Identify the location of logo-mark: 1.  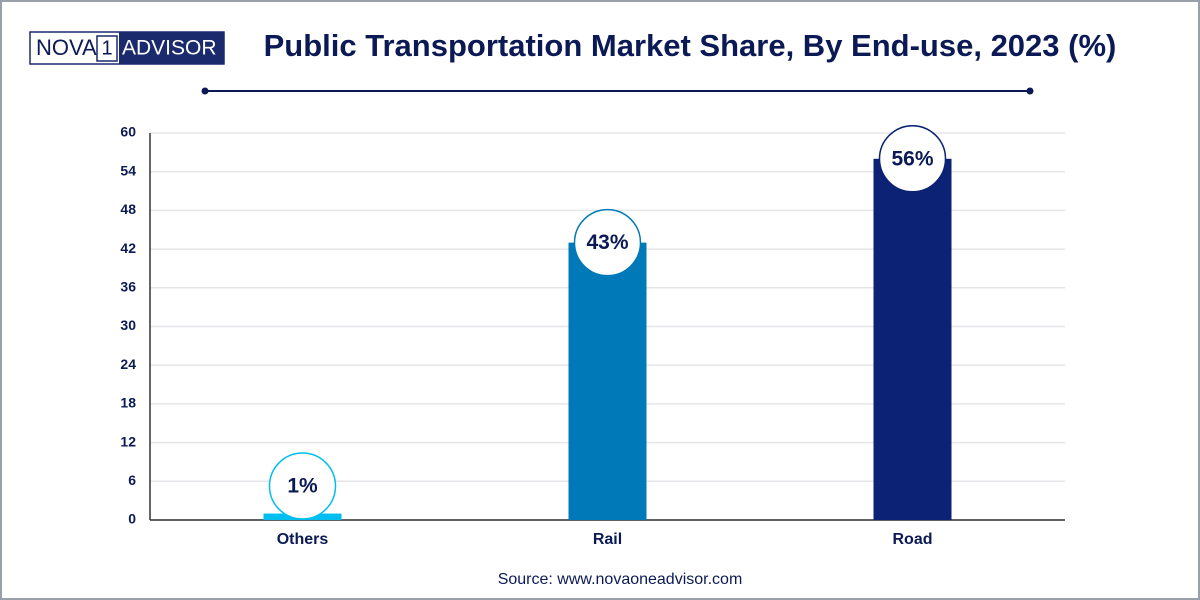
(106, 48).